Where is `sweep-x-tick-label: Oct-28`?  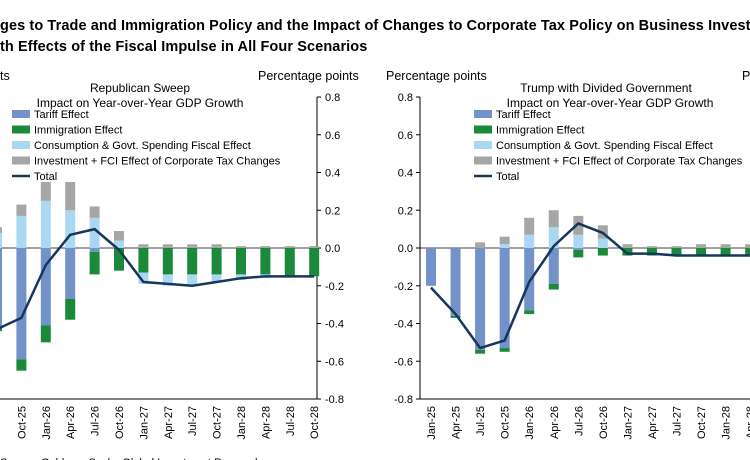
sweep-x-tick-label: Oct-28 is located at coordinates (315, 422).